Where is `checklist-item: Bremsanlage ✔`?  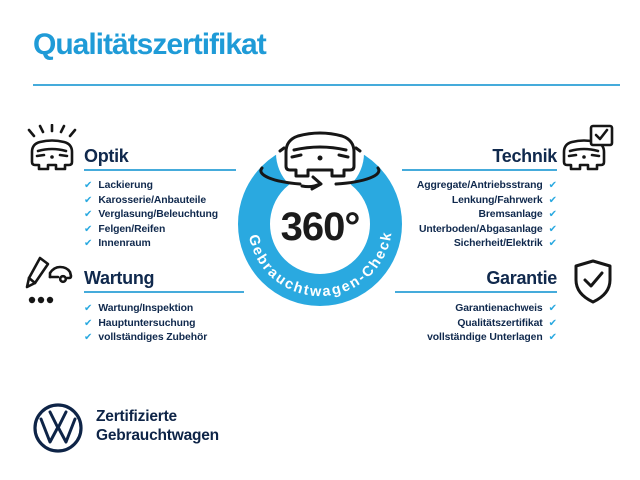
checklist-item: Bremsanlage ✔ is located at coordinates (517, 216).